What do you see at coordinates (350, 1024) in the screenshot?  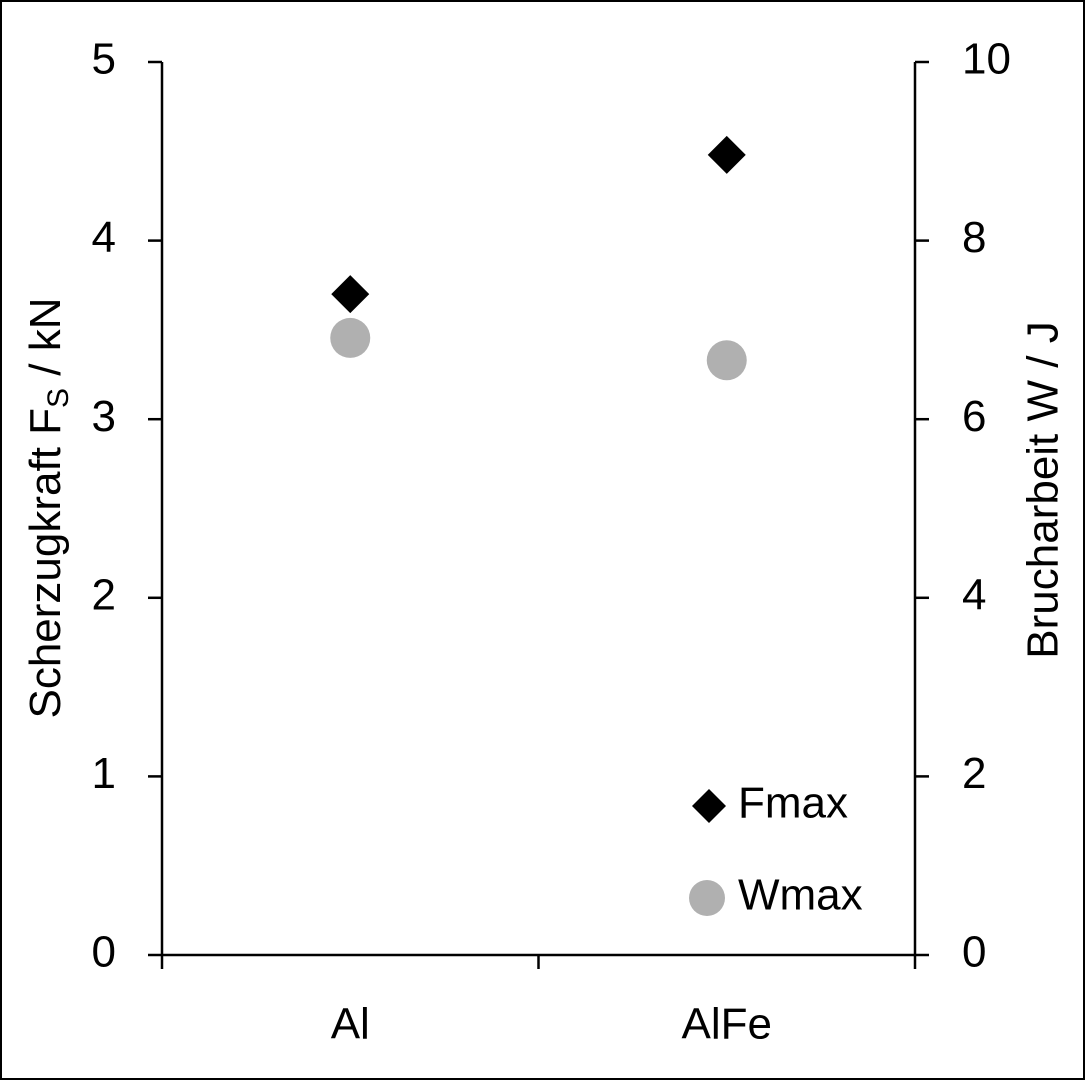 I see `x-tick-label: Al` at bounding box center [350, 1024].